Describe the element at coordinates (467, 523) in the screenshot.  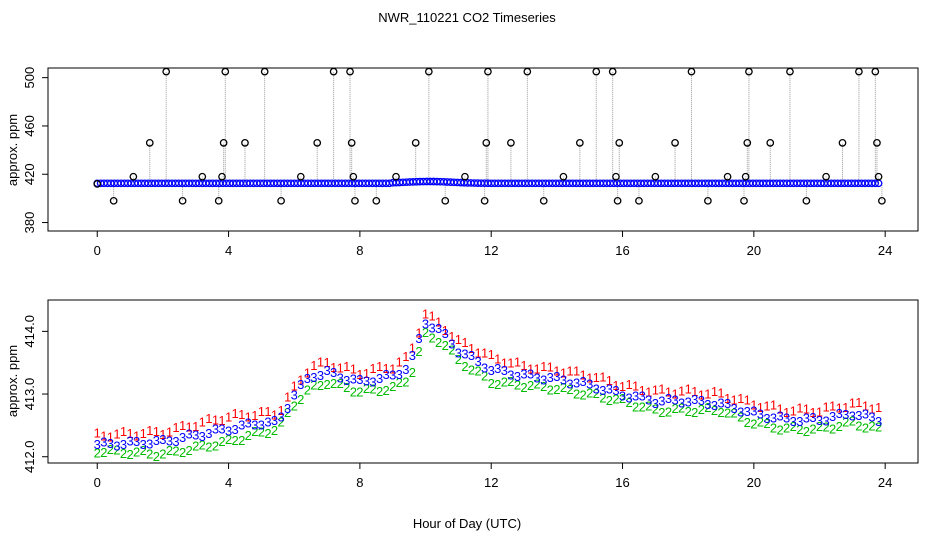
I see `x-axis-label: Hour of Day (UTC)` at that location.